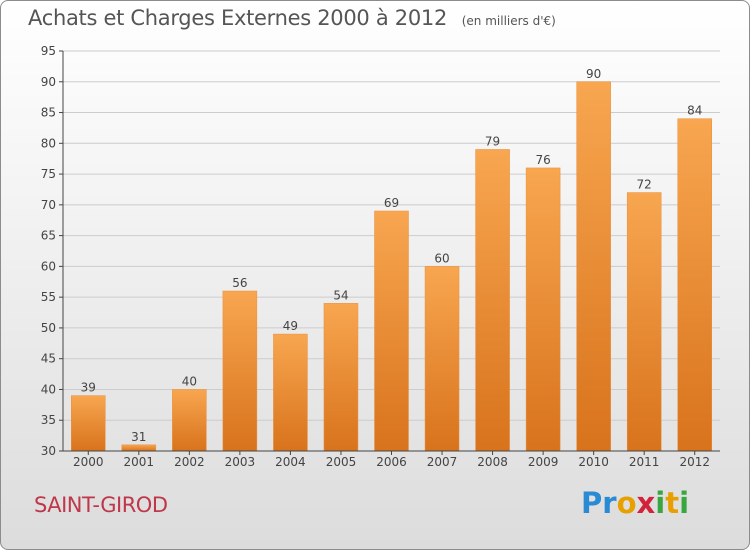 The image size is (750, 550). I want to click on logo-letter: o, so click(626, 503).